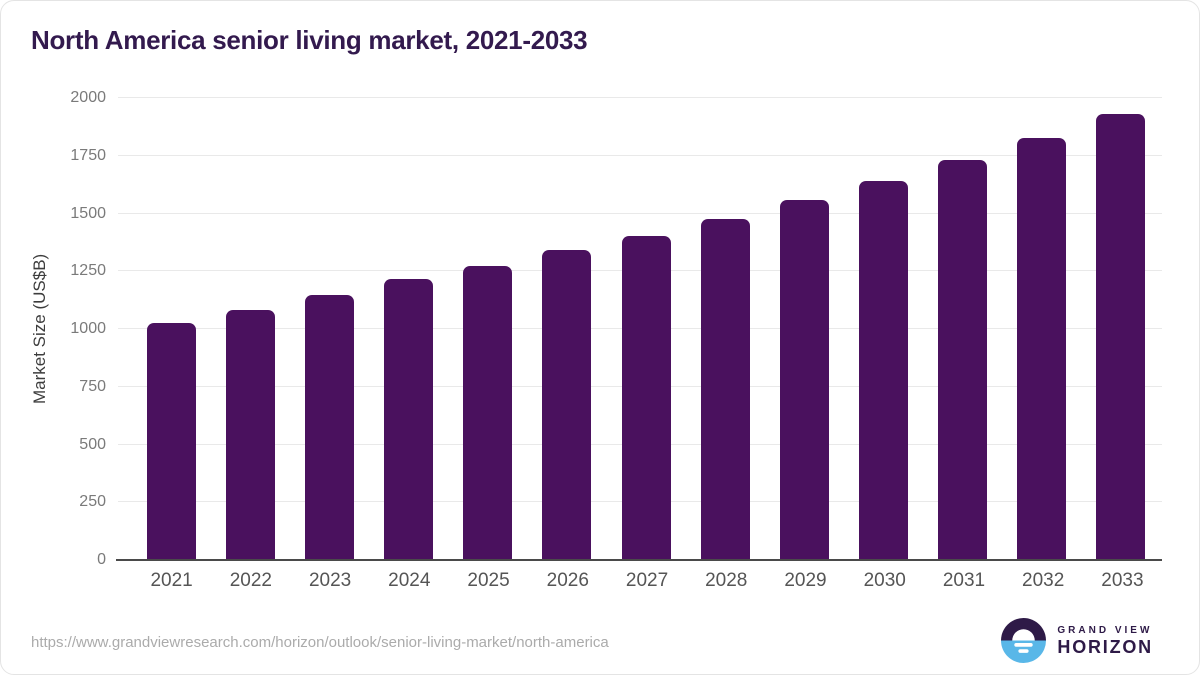 The height and width of the screenshot is (675, 1200). I want to click on x-tick-label: 2027, so click(647, 580).